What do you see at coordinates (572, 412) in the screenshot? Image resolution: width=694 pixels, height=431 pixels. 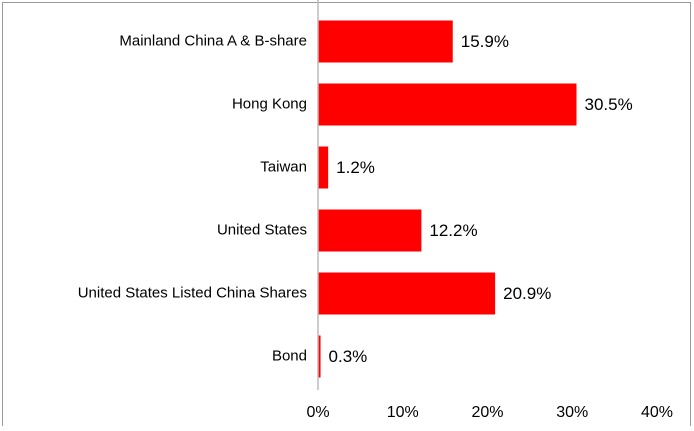 I see `x-tick-label: 30%` at bounding box center [572, 412].